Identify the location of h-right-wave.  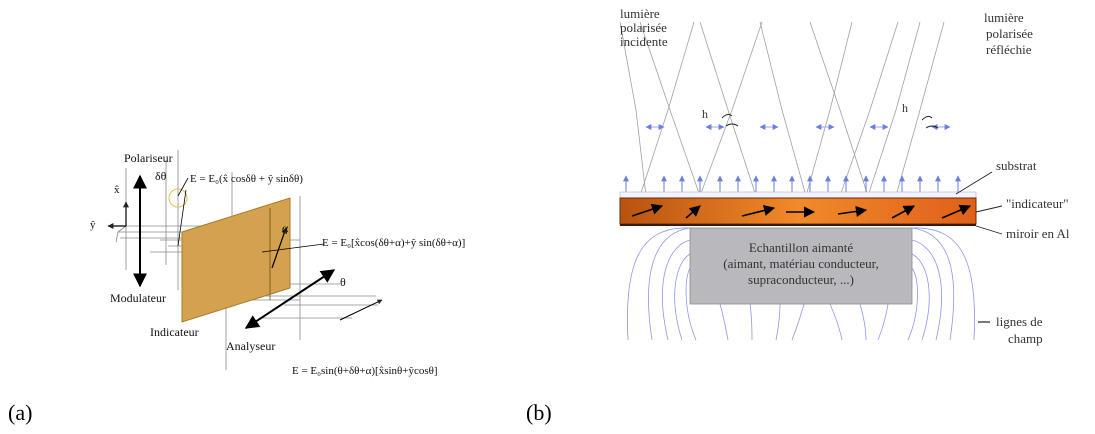
(930, 122).